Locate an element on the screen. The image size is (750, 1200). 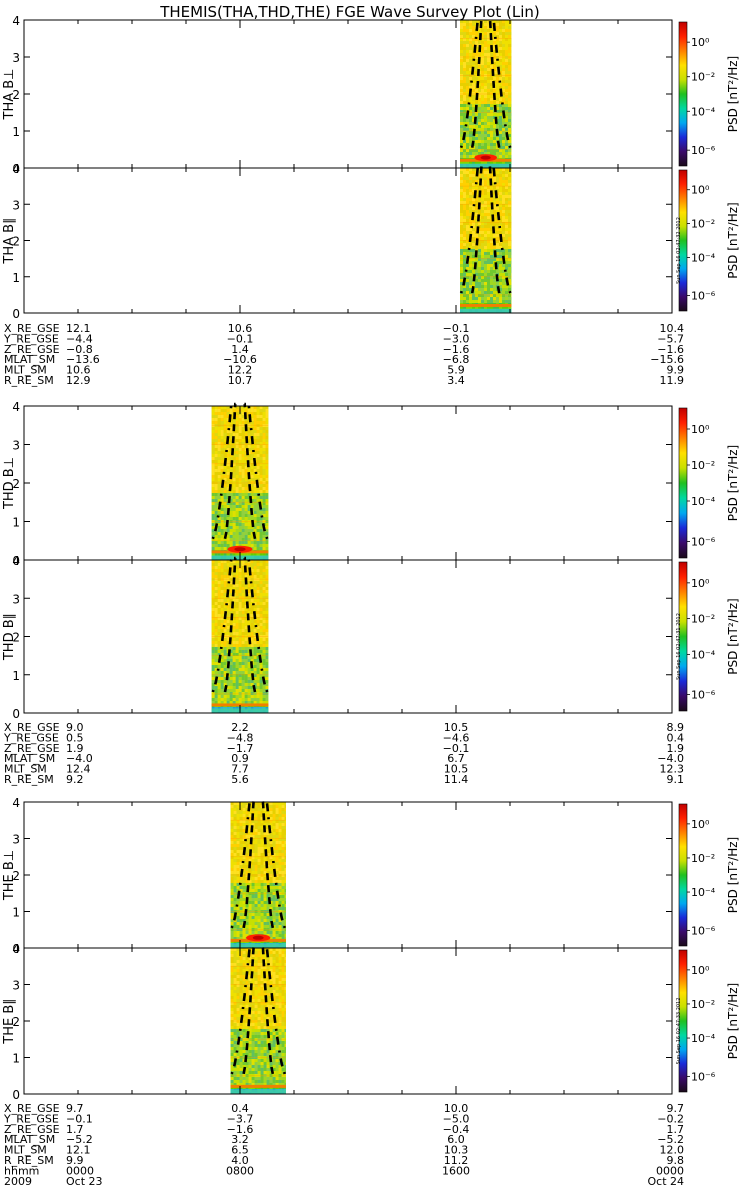
y-tick-label: 0 is located at coordinates (16, 169).